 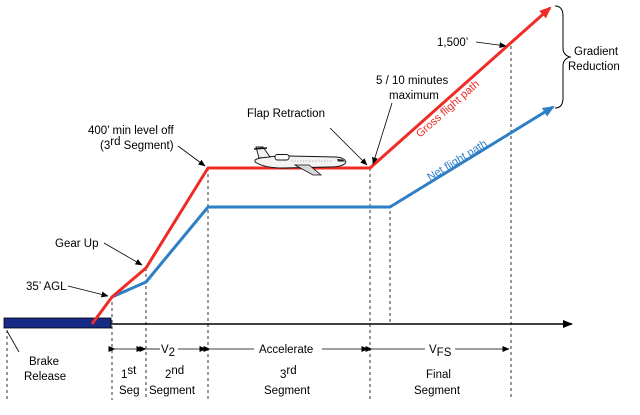 What do you see at coordinates (440, 351) in the screenshot?
I see `vfs-speed-label: VFS` at bounding box center [440, 351].